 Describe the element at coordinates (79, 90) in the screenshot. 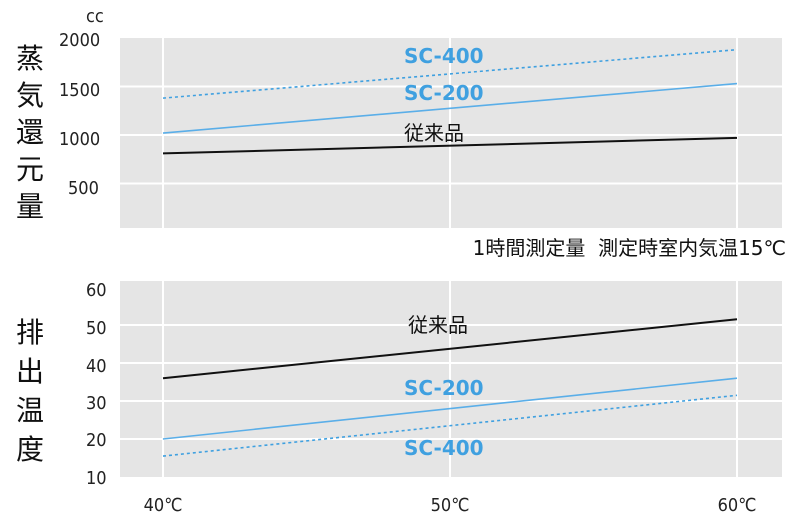

I see `top-y-tick: 1500` at that location.